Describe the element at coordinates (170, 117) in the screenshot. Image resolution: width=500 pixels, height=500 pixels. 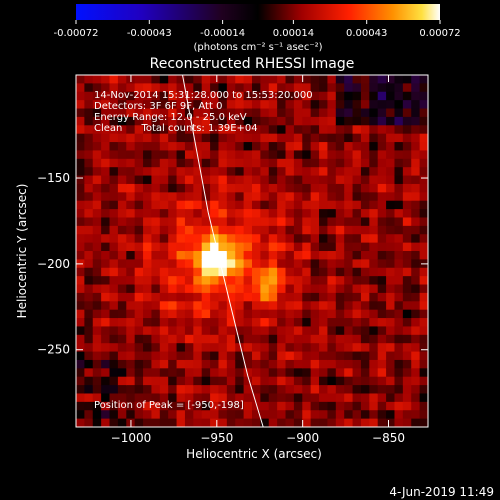
I see `annotation-energy-range: Energy Range: 12.0 - 25.0 keV` at that location.